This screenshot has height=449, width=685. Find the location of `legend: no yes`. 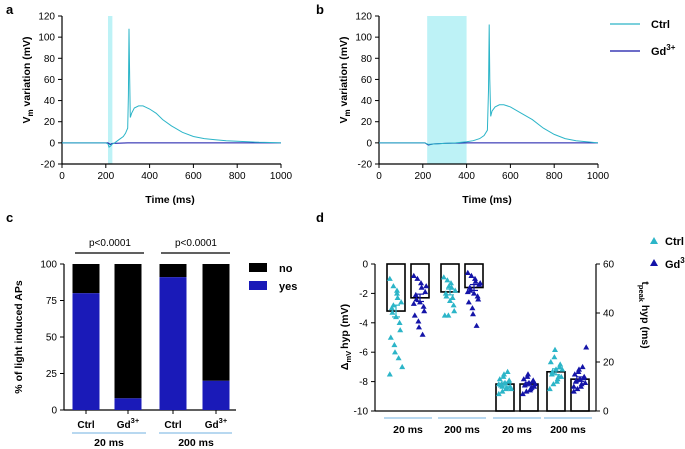

legend: no yes is located at coordinates (273, 278).